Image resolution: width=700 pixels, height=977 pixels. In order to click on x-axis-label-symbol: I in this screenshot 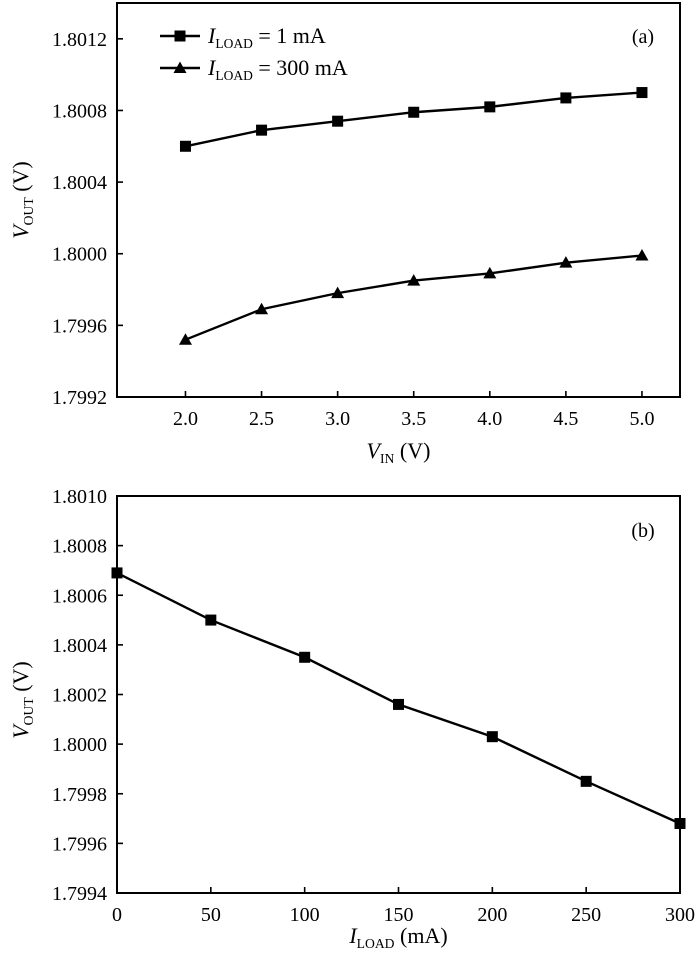, I will do `click(353, 935)`.